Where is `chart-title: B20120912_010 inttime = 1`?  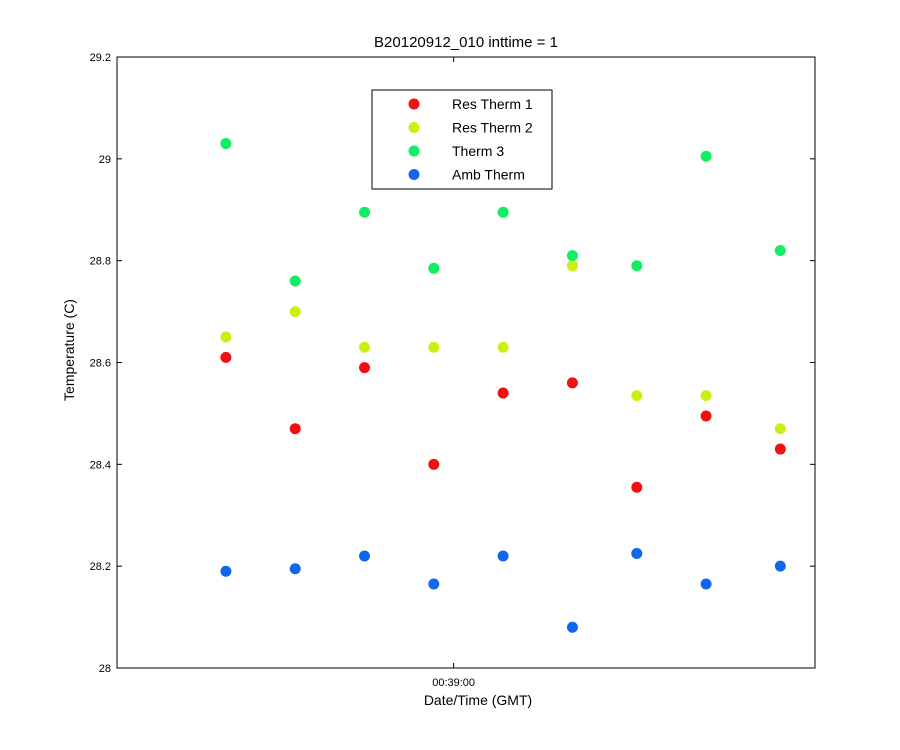 chart-title: B20120912_010 inttime = 1 is located at coordinates (466, 42).